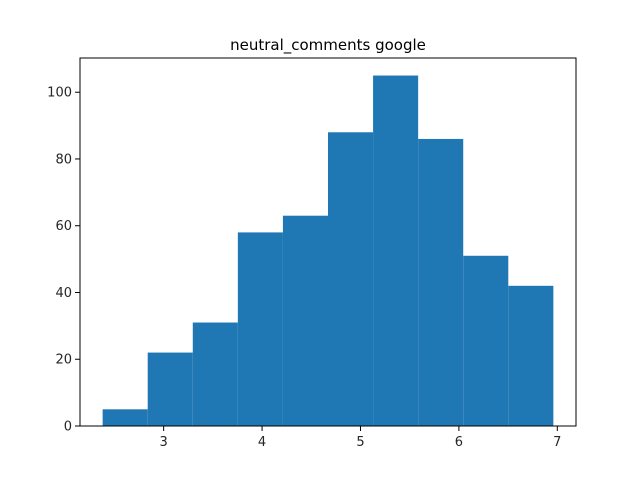  I want to click on y-tick-label: 20, so click(63, 360).